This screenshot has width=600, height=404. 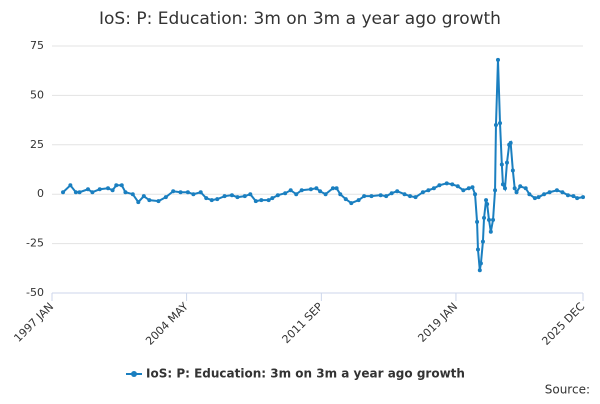 What do you see at coordinates (35, 243) in the screenshot?
I see `y-tick-label: -25` at bounding box center [35, 243].